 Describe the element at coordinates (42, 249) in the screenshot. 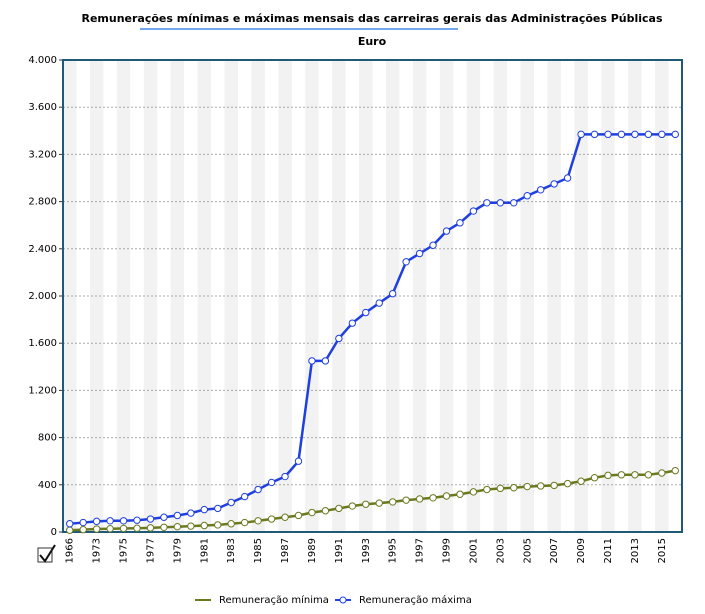

I see `y-tick-label: 2.400` at that location.